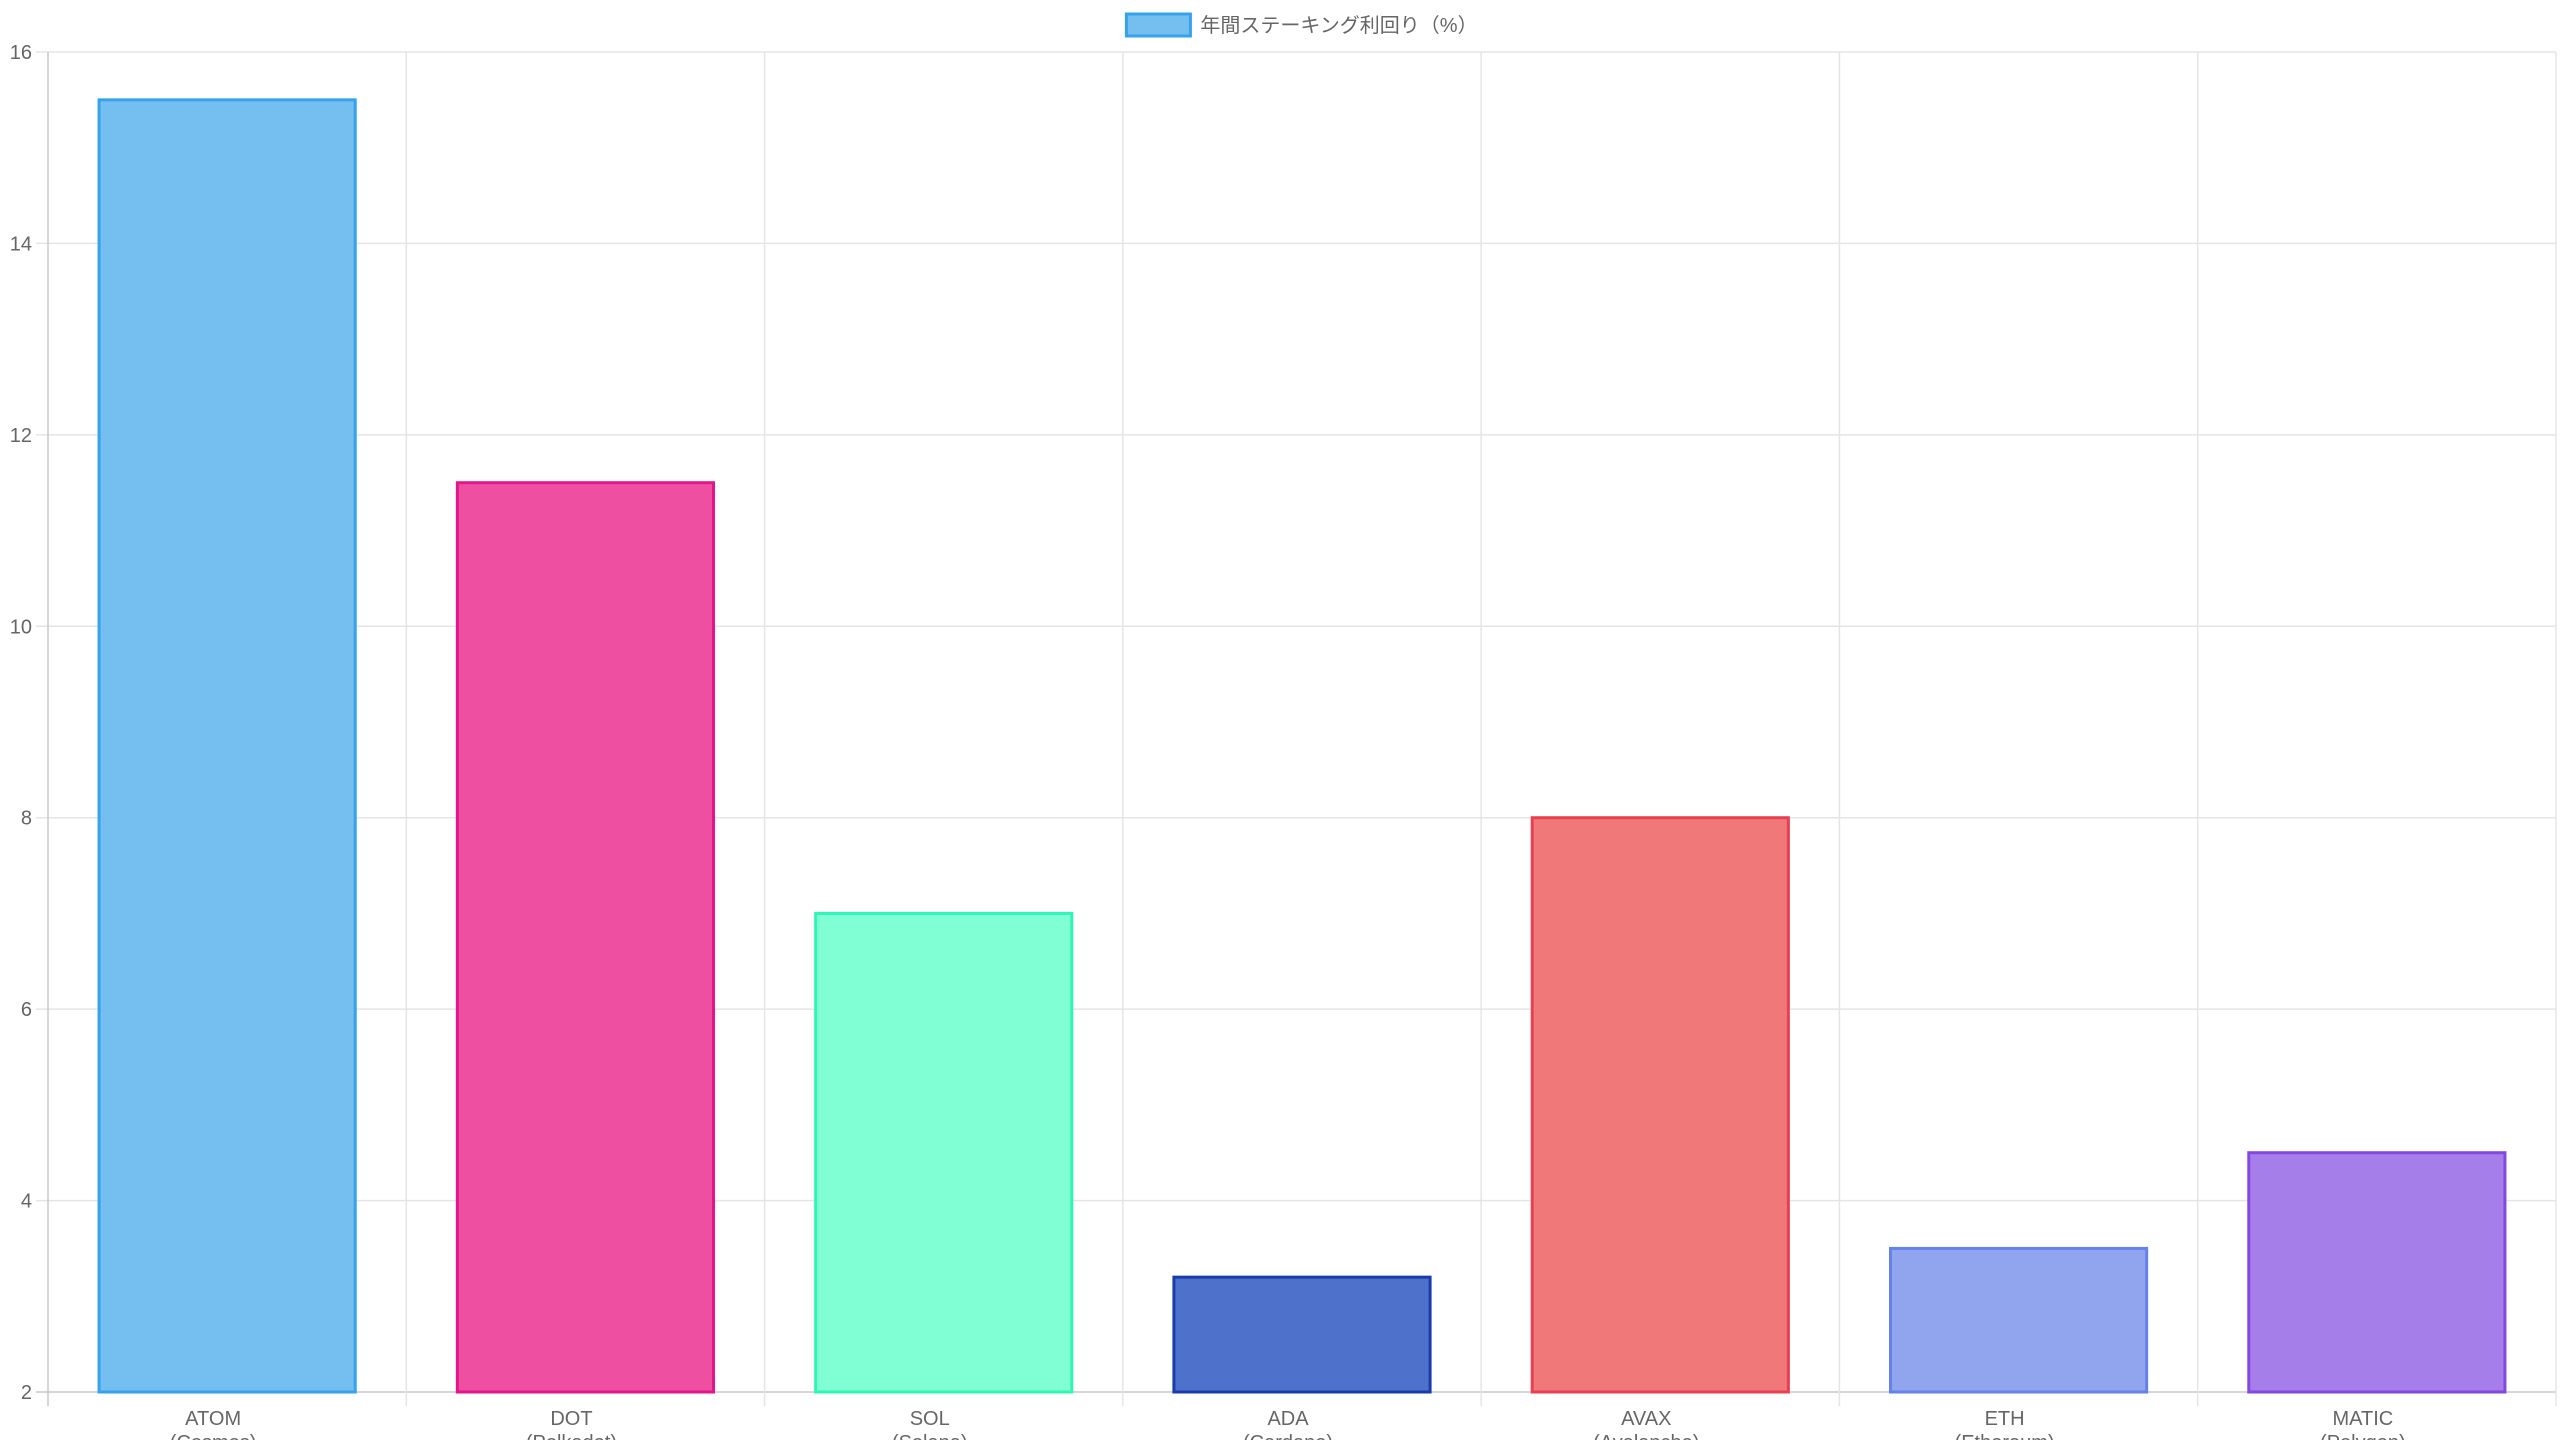 Image resolution: width=2560 pixels, height=1440 pixels. What do you see at coordinates (2377, 1272) in the screenshot?
I see `bar-matic` at bounding box center [2377, 1272].